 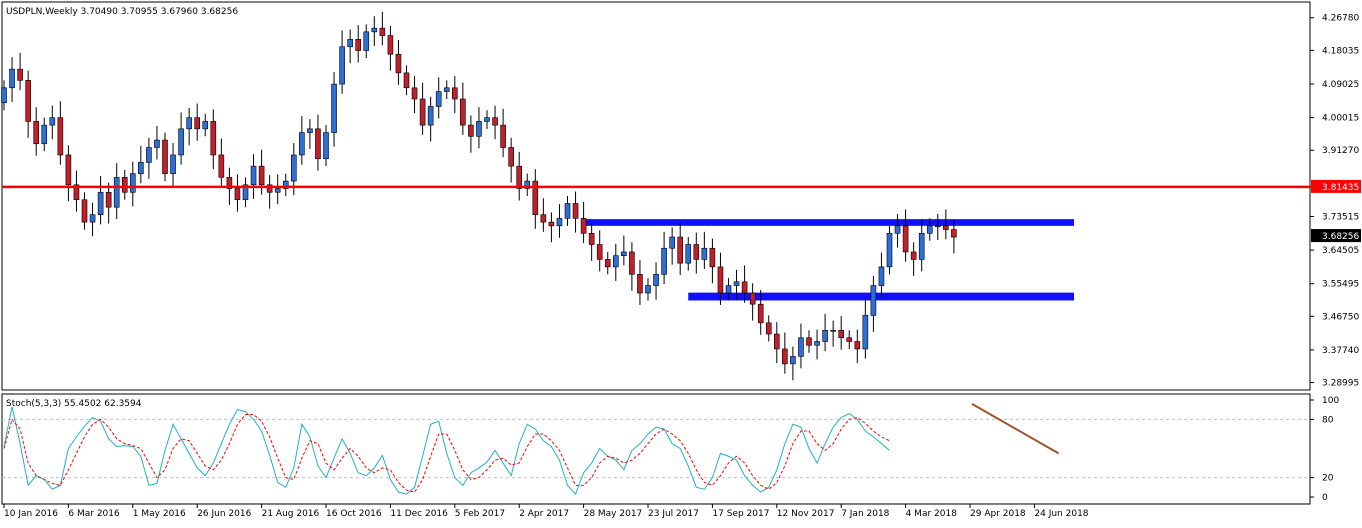 What do you see at coordinates (1340, 317) in the screenshot?
I see `price-axis-label: 3.46750` at bounding box center [1340, 317].